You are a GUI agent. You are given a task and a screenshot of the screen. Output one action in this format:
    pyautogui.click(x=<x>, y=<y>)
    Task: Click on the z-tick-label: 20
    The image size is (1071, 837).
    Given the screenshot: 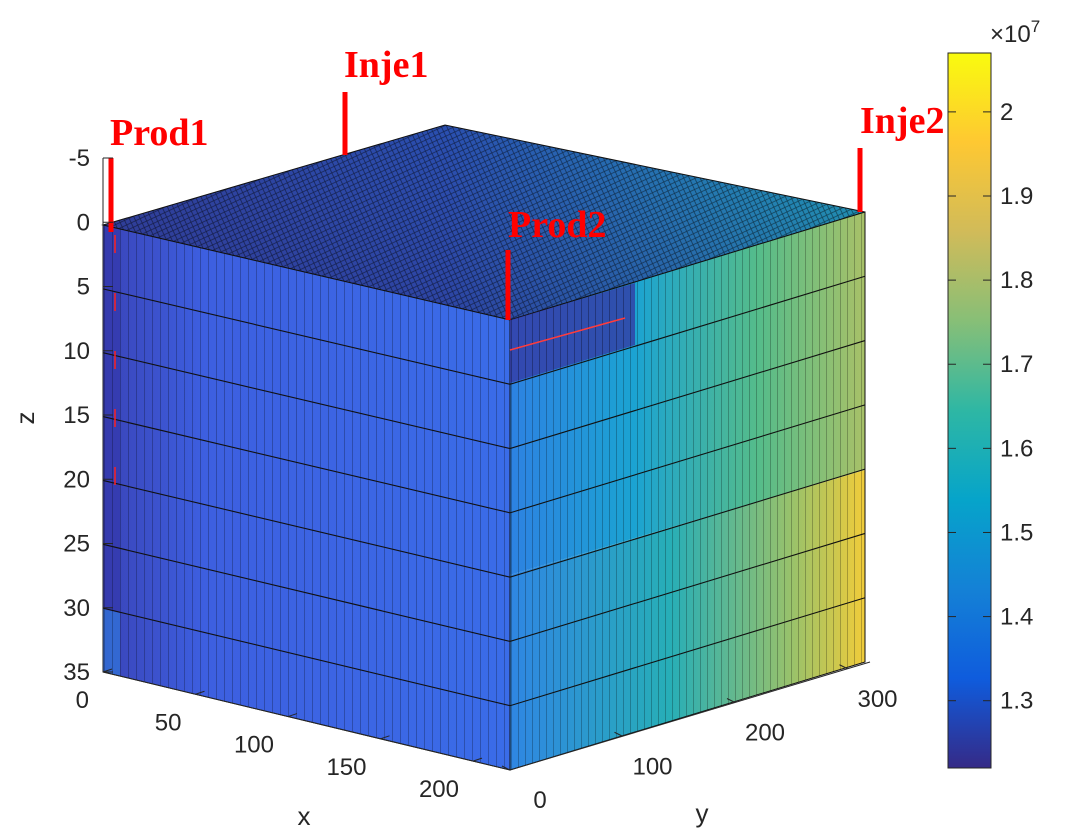 What is the action you would take?
    pyautogui.click(x=76, y=479)
    